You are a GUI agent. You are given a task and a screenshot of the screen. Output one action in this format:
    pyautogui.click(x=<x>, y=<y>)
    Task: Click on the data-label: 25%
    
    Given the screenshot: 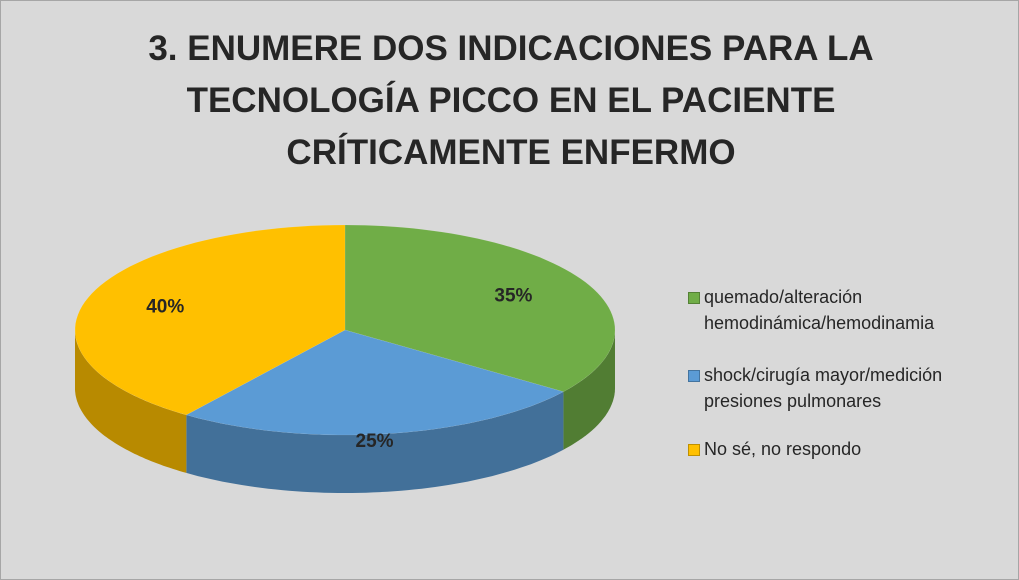 What is the action you would take?
    pyautogui.click(x=375, y=441)
    